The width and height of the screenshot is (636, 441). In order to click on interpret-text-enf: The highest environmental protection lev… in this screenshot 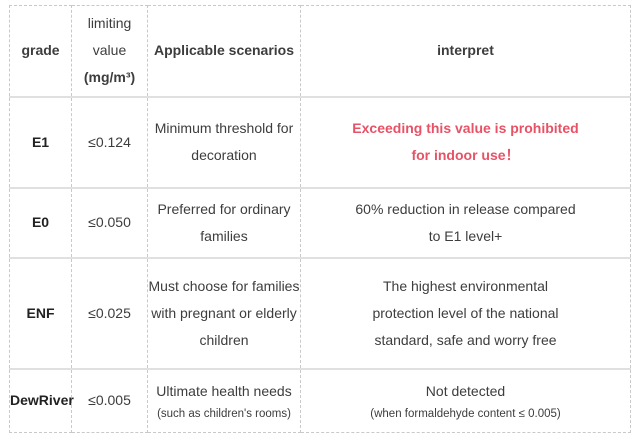, I will do `click(465, 312)`.